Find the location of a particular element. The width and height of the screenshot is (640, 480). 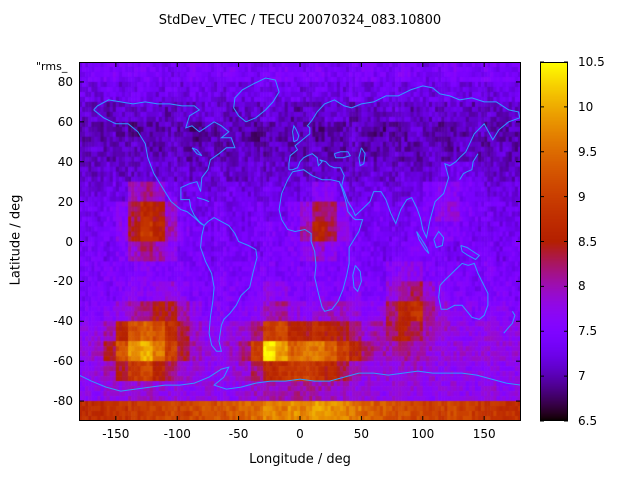

x-tick-label: -150 is located at coordinates (116, 434).